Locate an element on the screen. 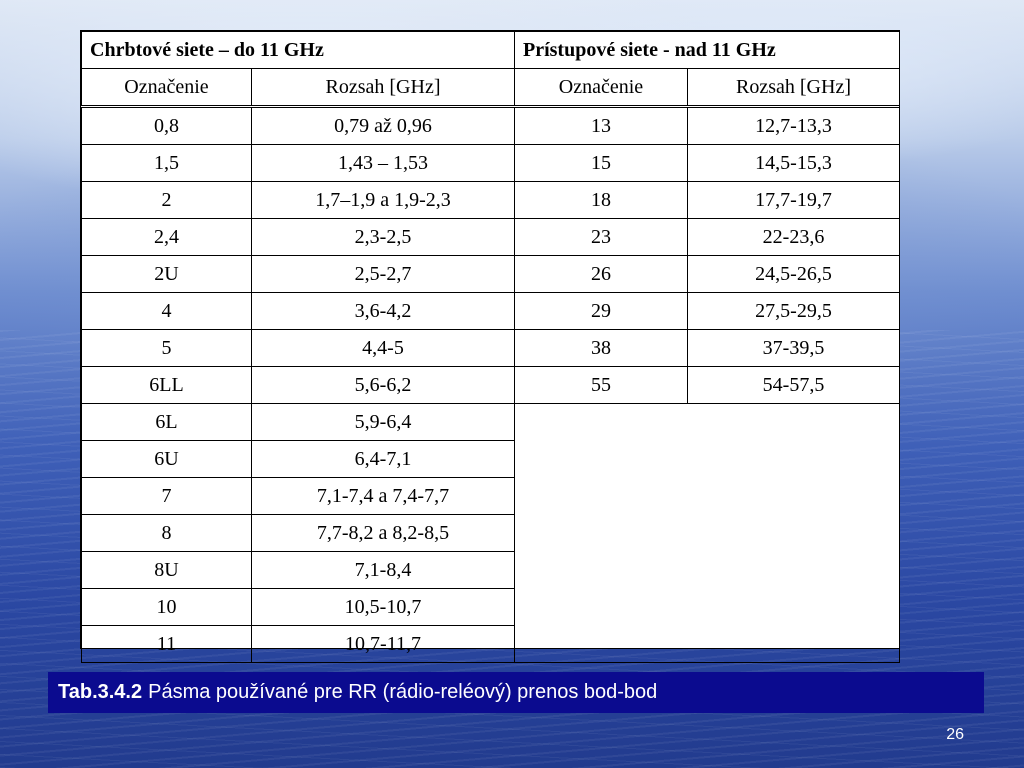 The image size is (1024, 768). band-label: 4 is located at coordinates (166, 311).